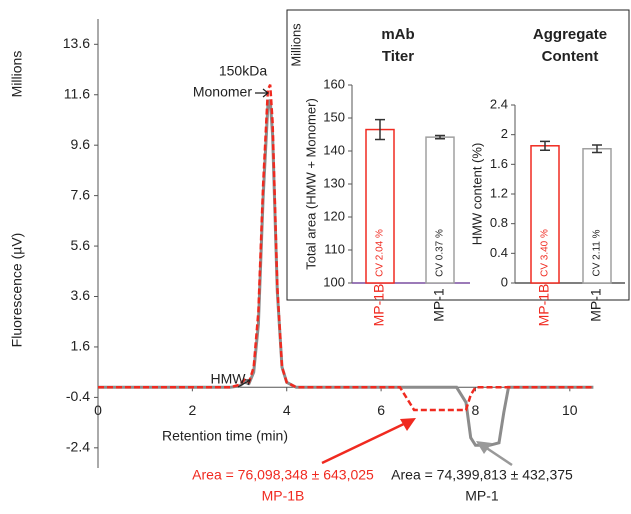 The height and width of the screenshot is (514, 631). What do you see at coordinates (310, 184) in the screenshot?
I see `y-axis-title: Total area (HMW + Monomer)` at bounding box center [310, 184].